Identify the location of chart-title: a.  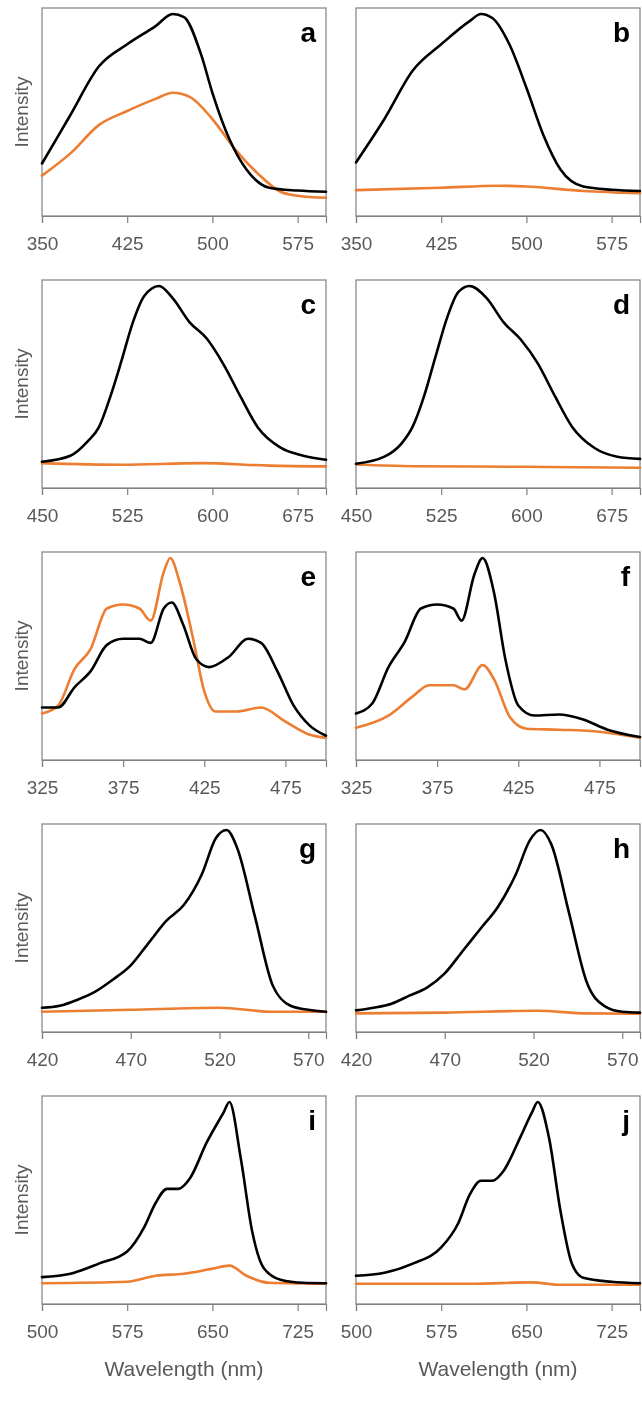
(308, 32).